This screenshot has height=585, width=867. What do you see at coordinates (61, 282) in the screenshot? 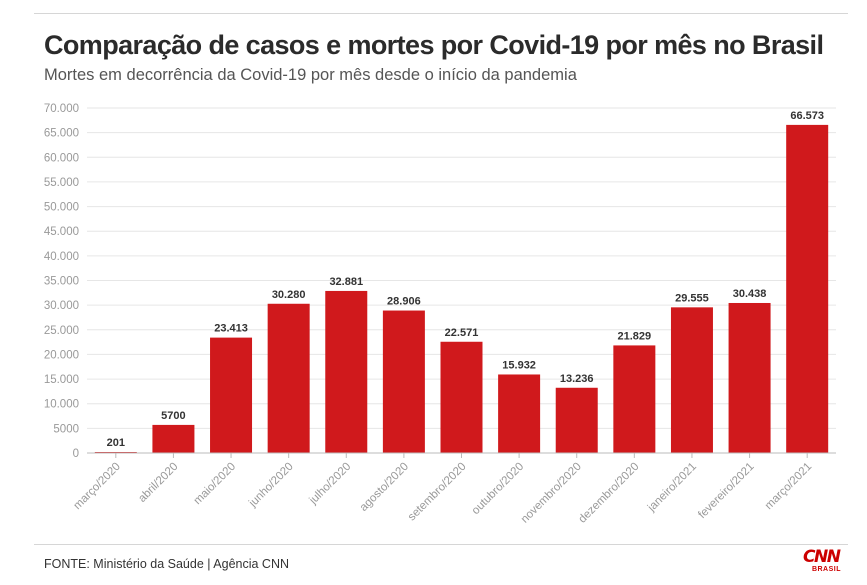
I see `y-tick-label: 35.000` at bounding box center [61, 282].